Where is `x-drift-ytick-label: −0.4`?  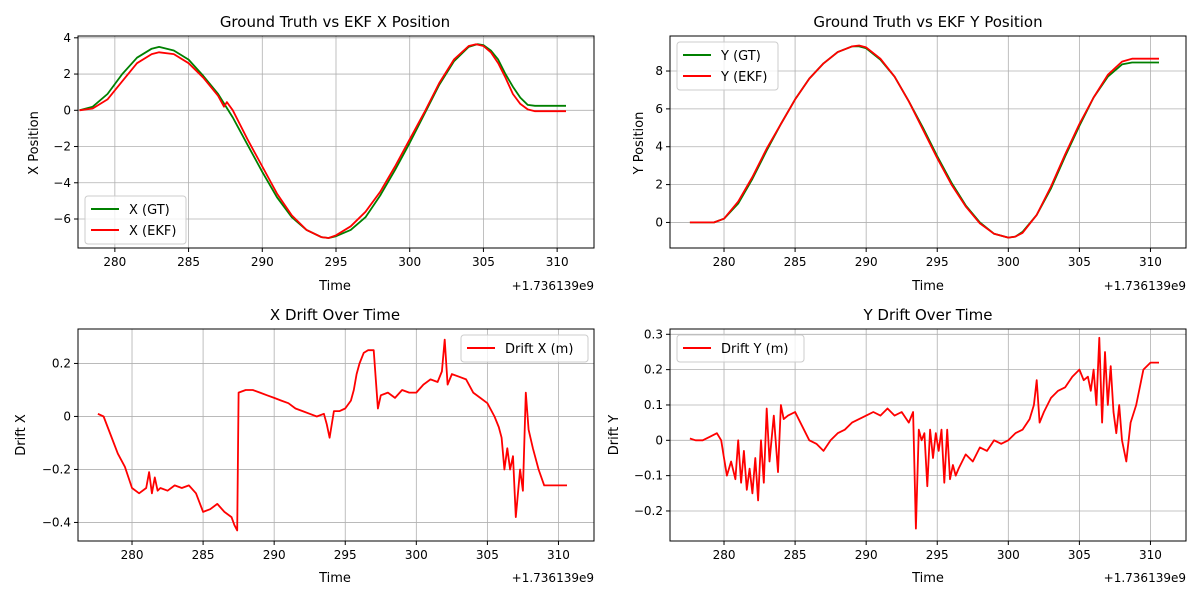 x-drift-ytick-label: −0.4 is located at coordinates (56, 522).